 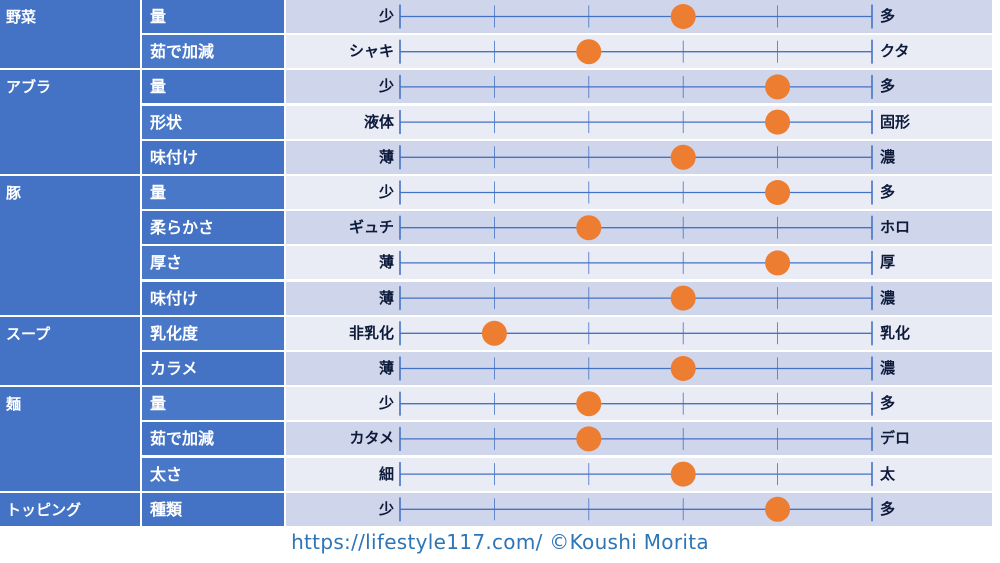 I want to click on category-label: スープ, so click(x=70, y=352).